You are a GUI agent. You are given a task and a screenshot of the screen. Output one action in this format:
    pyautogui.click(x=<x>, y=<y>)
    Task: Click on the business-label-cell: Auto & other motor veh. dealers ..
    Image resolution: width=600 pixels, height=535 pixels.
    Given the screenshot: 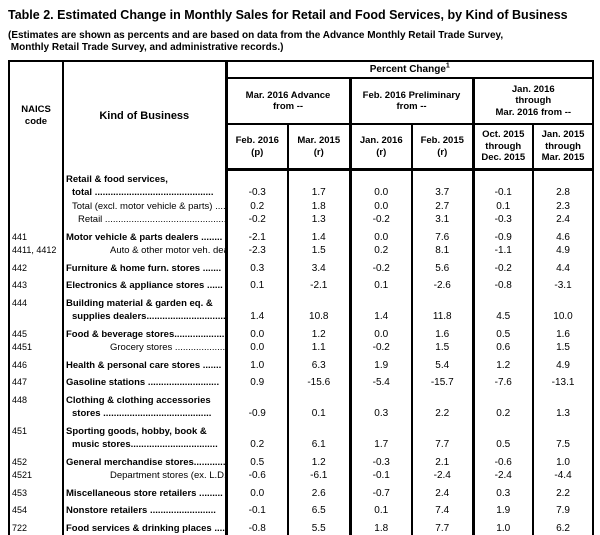 What is the action you would take?
    pyautogui.click(x=144, y=251)
    